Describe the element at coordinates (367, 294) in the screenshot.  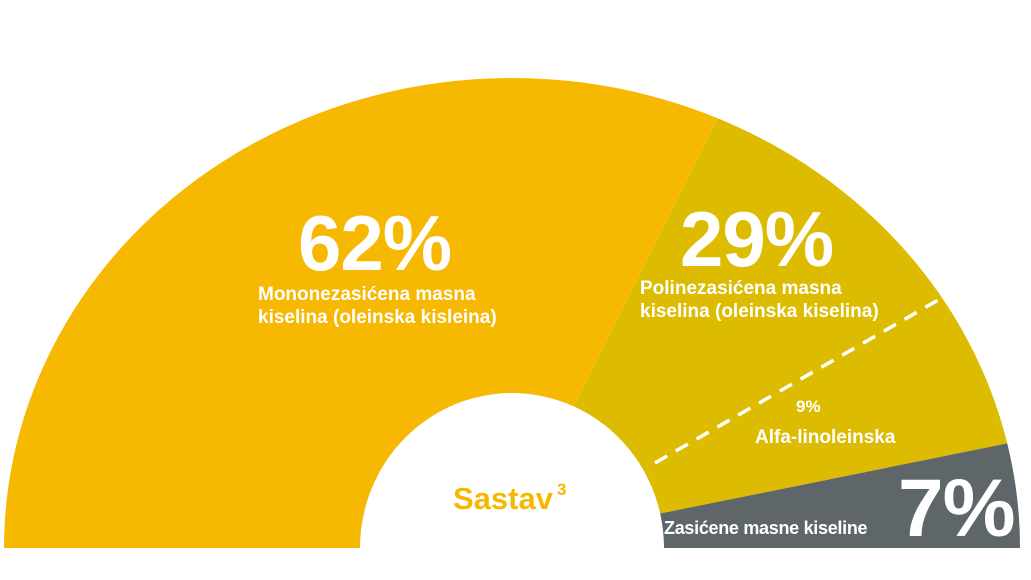
I see `label-line-1: Mononezasićena masna` at that location.